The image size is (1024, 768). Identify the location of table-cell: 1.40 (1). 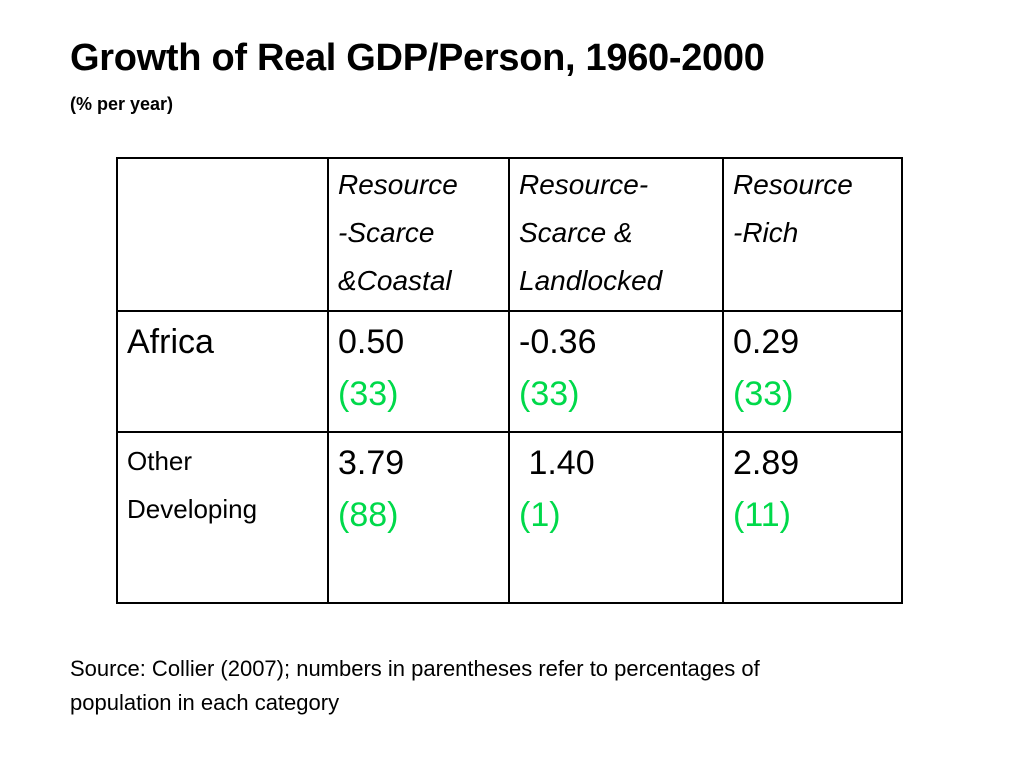
(616, 517).